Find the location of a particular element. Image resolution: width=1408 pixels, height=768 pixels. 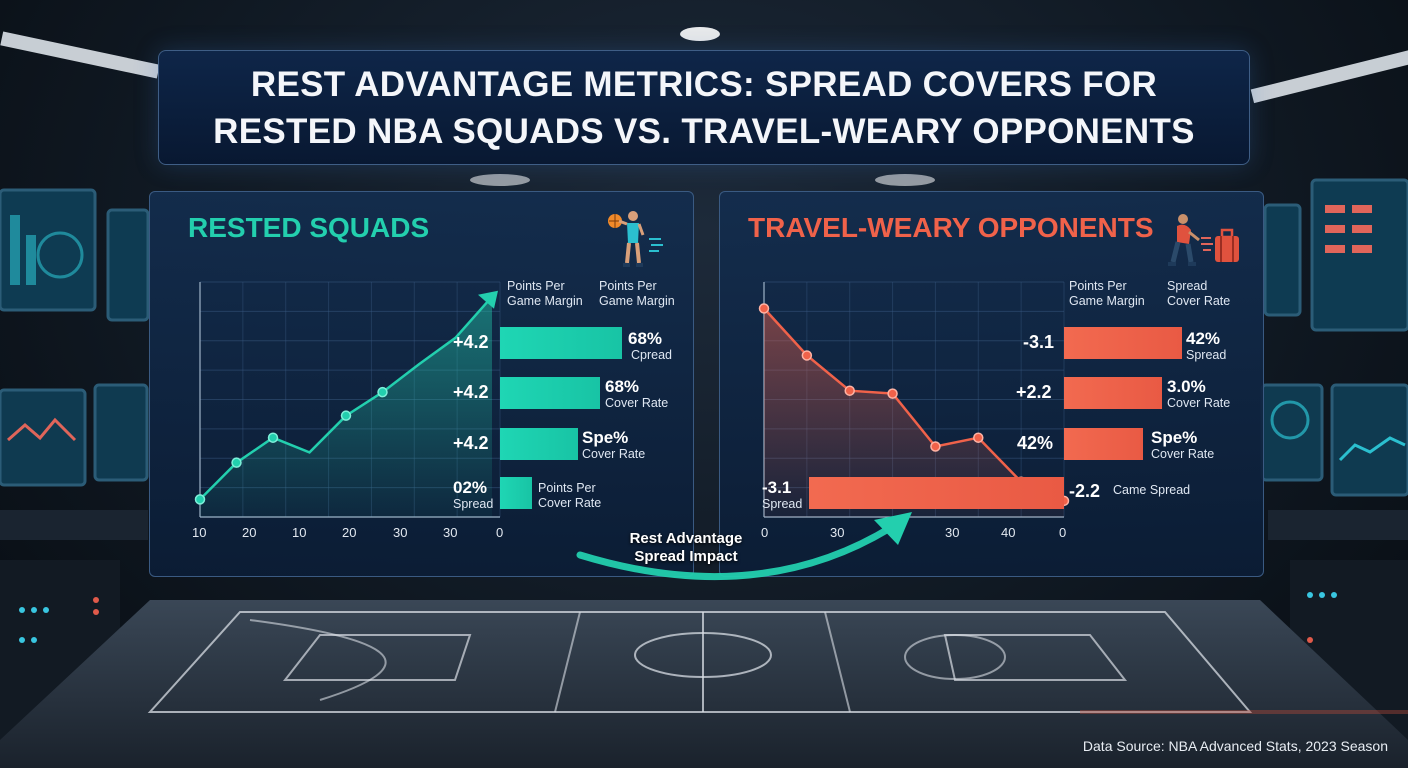

weary-row-4-value: -3.1 Spread is located at coordinates (782, 495).